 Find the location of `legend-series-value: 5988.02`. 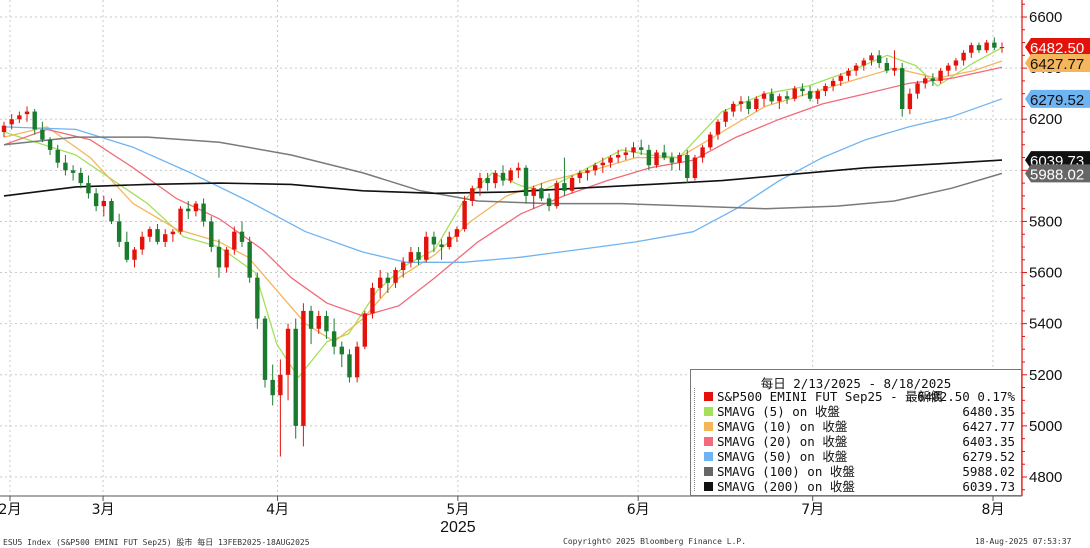

legend-series-value: 5988.02 is located at coordinates (988, 471).